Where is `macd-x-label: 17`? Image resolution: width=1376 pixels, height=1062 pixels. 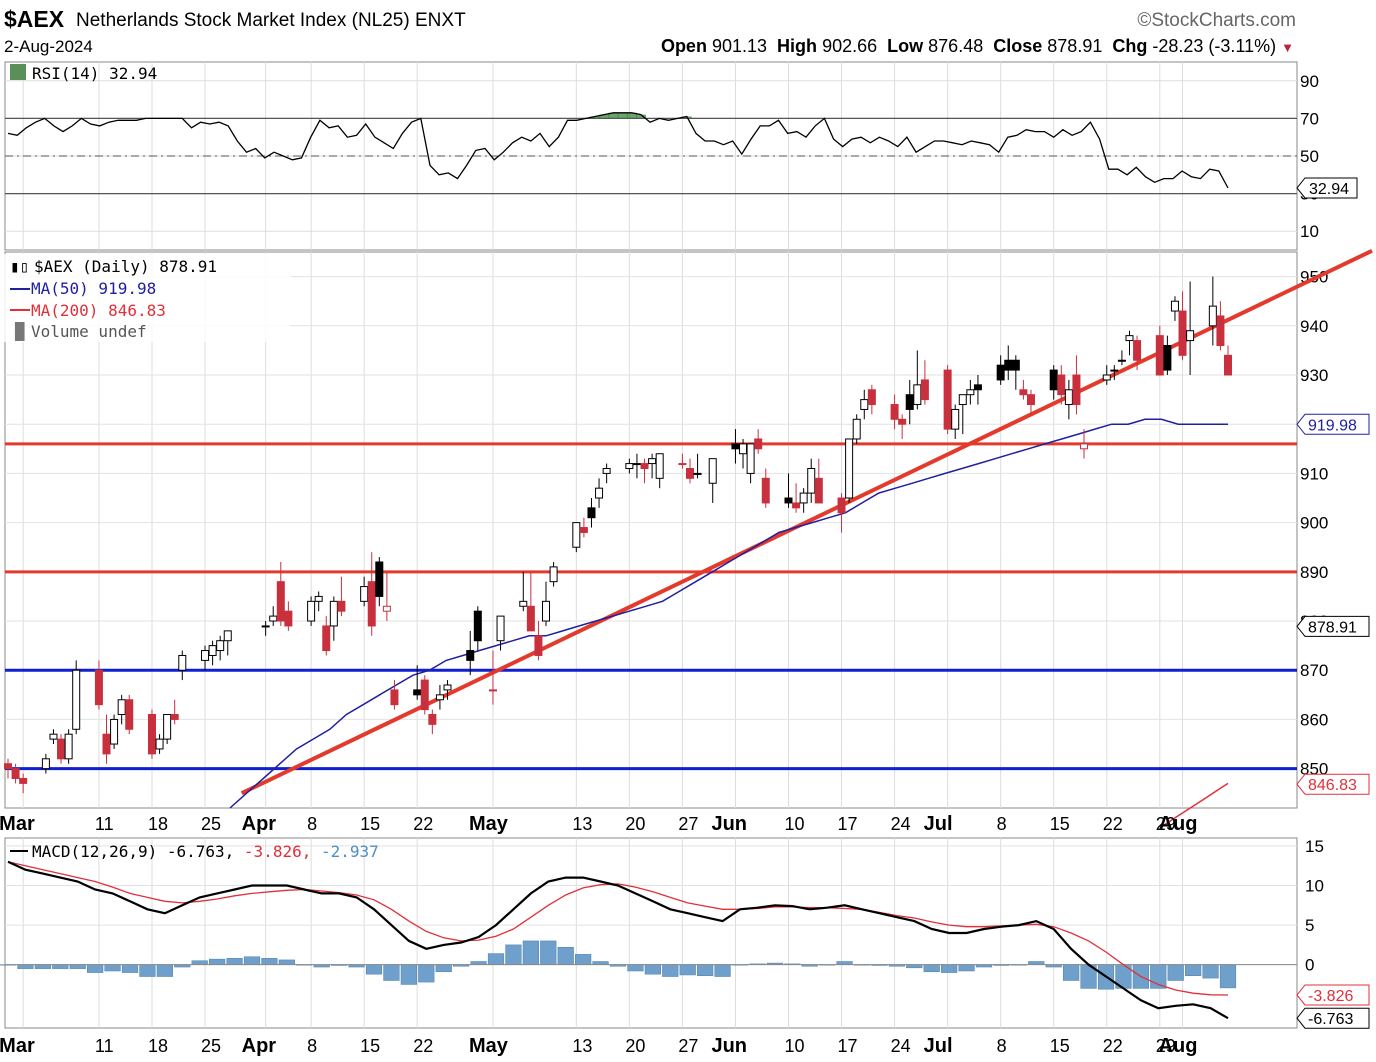 macd-x-label: 17 is located at coordinates (848, 1046).